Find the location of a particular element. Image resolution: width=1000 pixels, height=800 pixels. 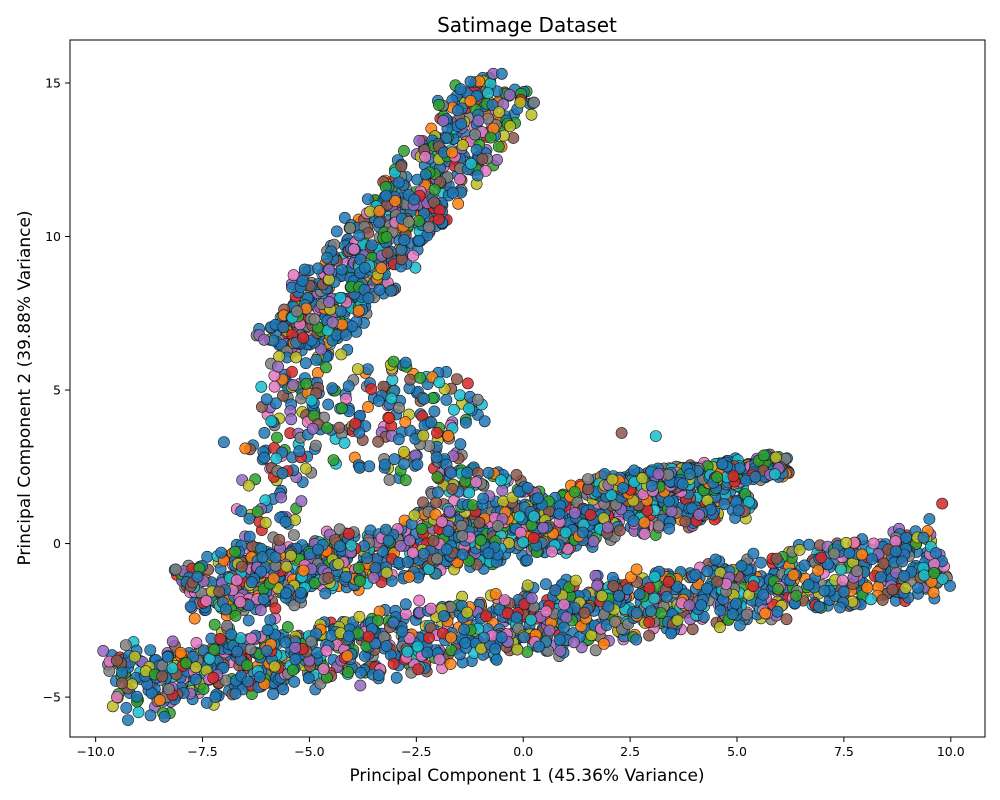

chart-title: Satimage Dataset is located at coordinates (527, 25).